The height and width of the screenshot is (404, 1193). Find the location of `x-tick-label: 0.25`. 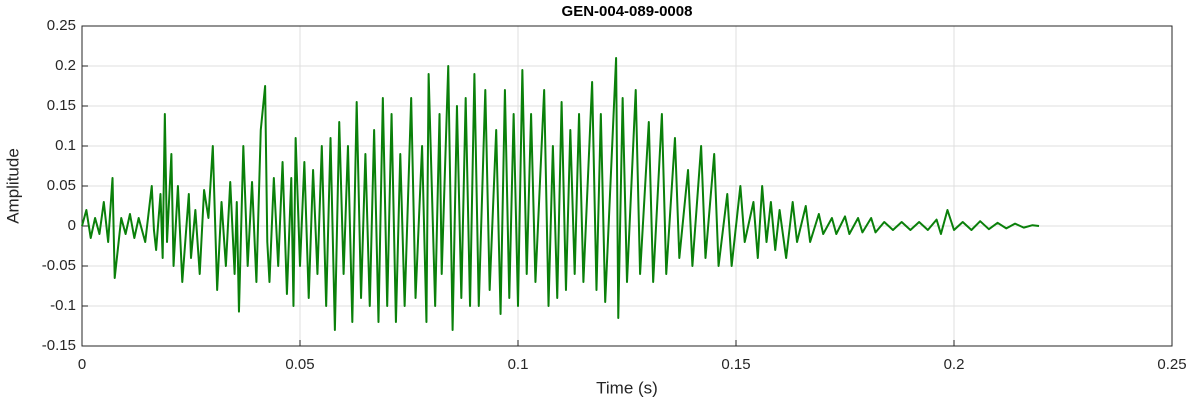

x-tick-label: 0.25 is located at coordinates (1171, 364).